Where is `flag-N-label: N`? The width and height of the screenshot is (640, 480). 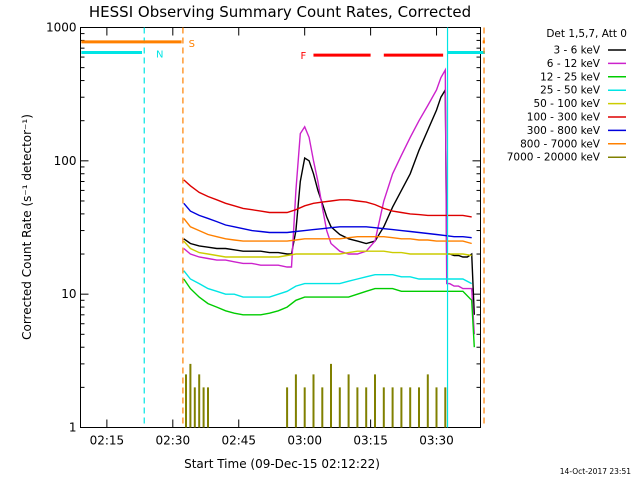
flag-N-label: N is located at coordinates (159, 54).